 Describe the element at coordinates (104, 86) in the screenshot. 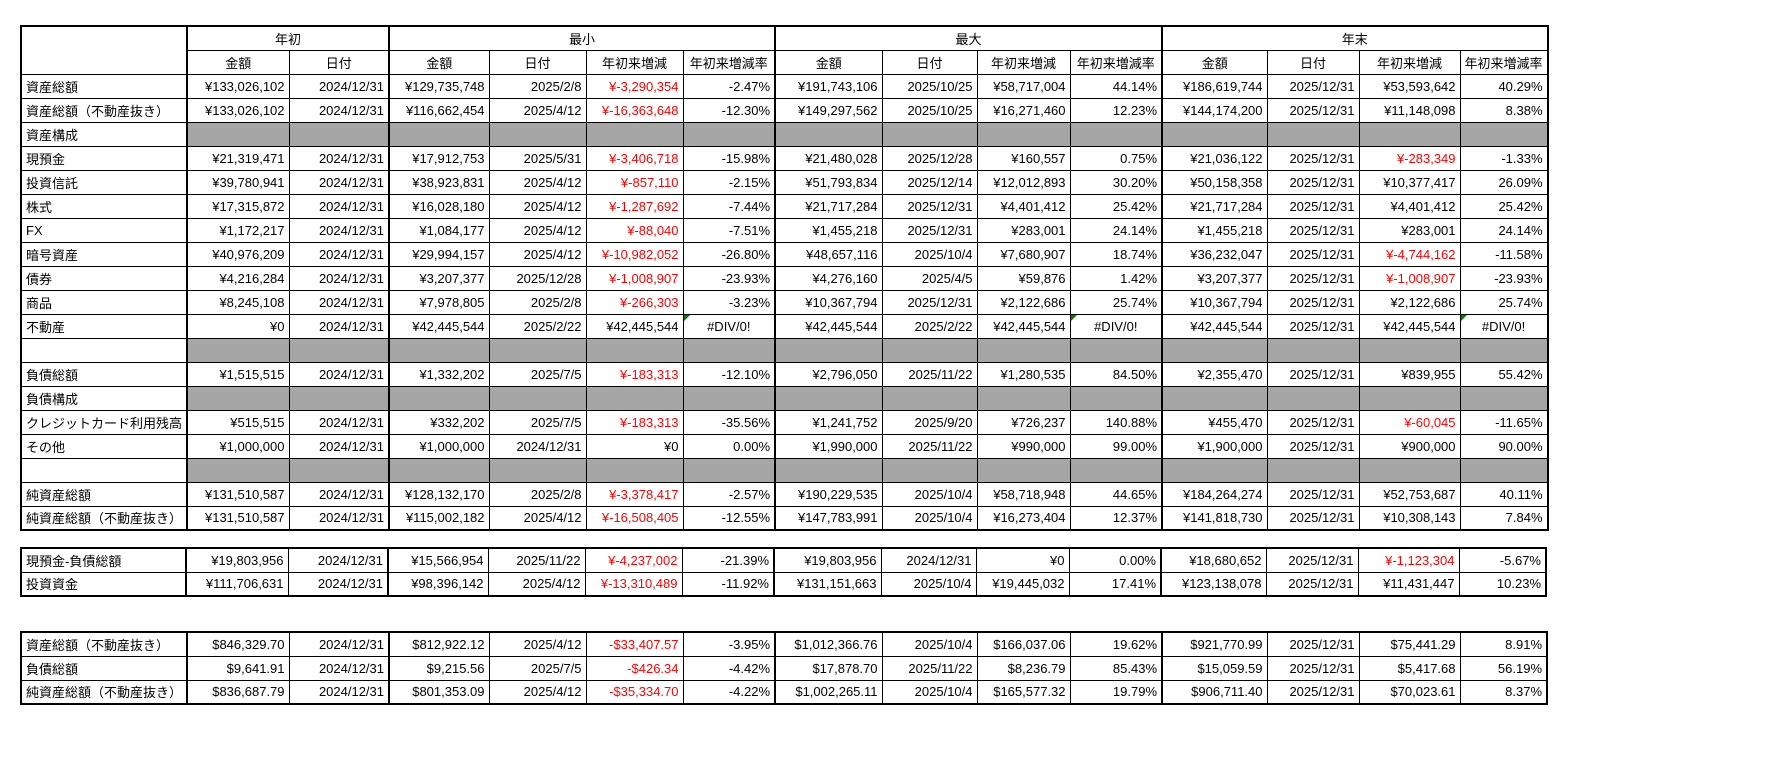

I see `row-label-cell: 資産総額` at that location.